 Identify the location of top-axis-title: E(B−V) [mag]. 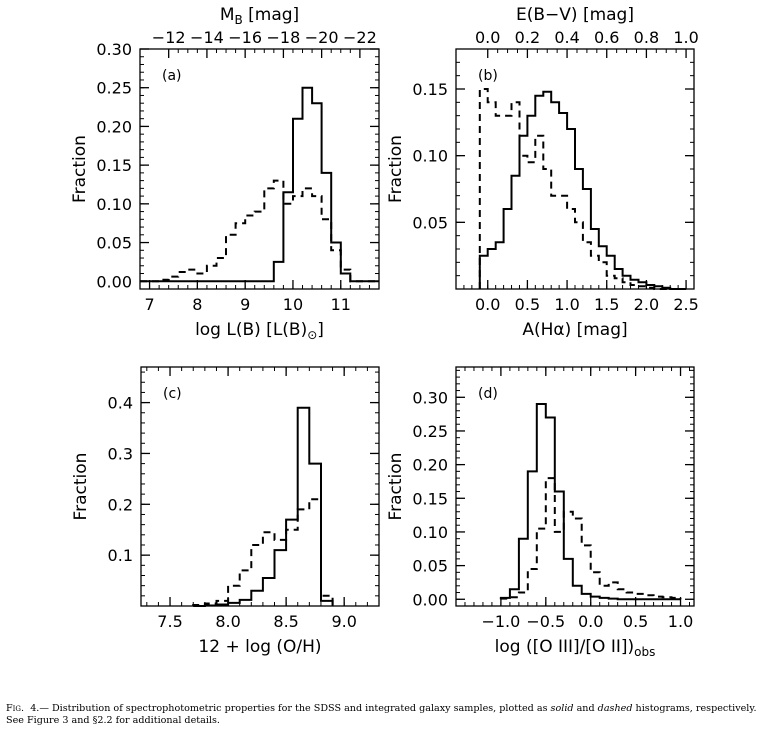
(575, 15).